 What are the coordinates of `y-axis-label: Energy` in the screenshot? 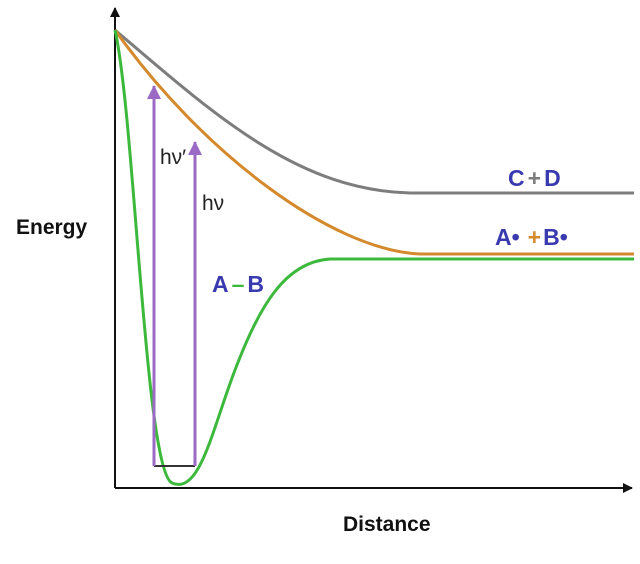 It's located at (52, 227).